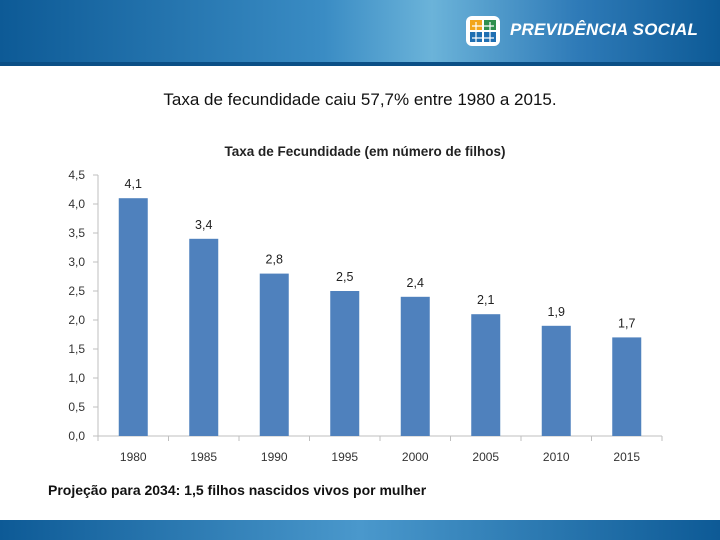  Describe the element at coordinates (380, 449) in the screenshot. I see `x-axis: 1980 1985 1990 1995 2000 2005 2010 2015` at that location.